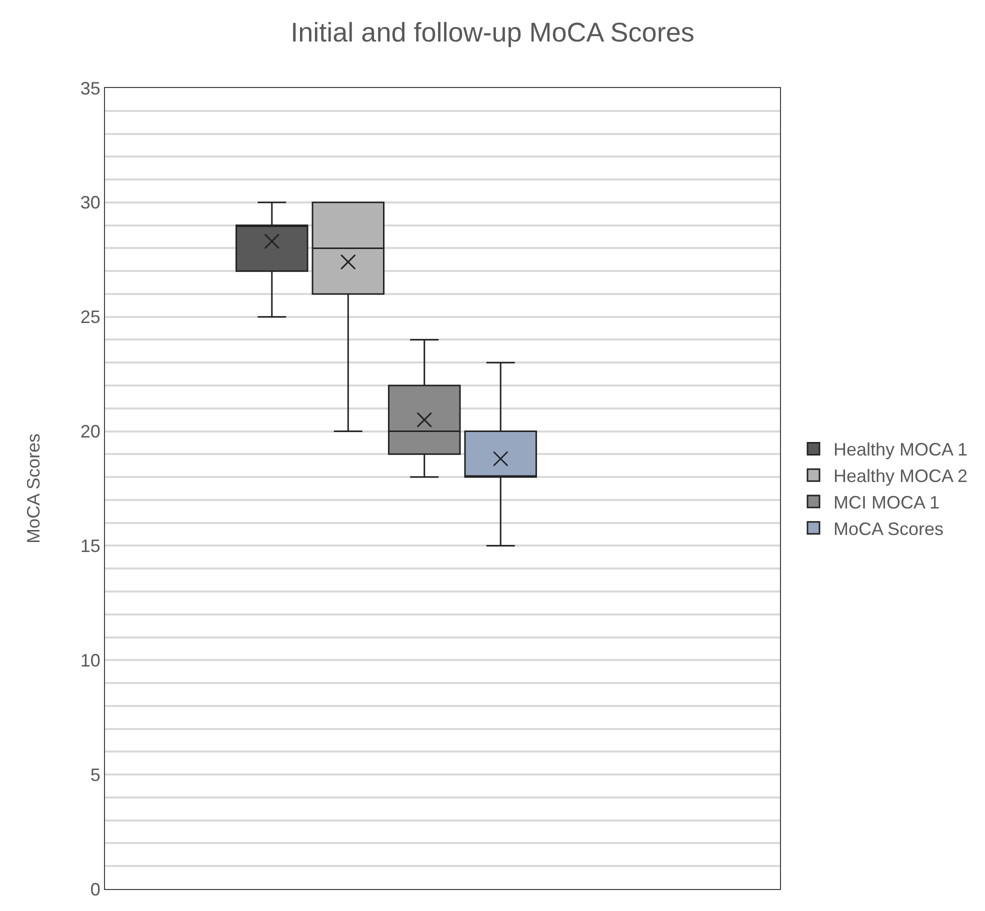 This screenshot has height=911, width=985. Describe the element at coordinates (90, 660) in the screenshot. I see `y-tick-label: 10` at that location.